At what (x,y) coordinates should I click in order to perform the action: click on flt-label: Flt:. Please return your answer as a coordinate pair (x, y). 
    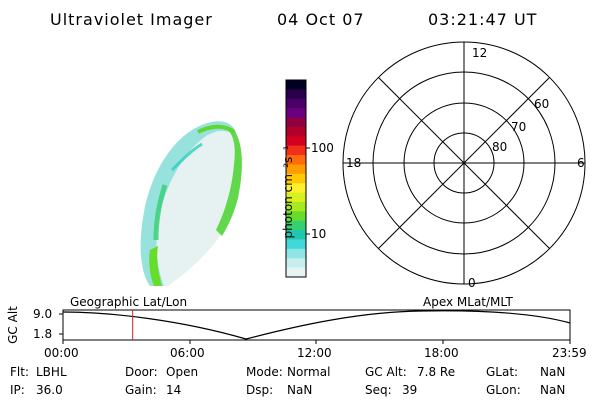
    Looking at the image, I should click on (19, 372).